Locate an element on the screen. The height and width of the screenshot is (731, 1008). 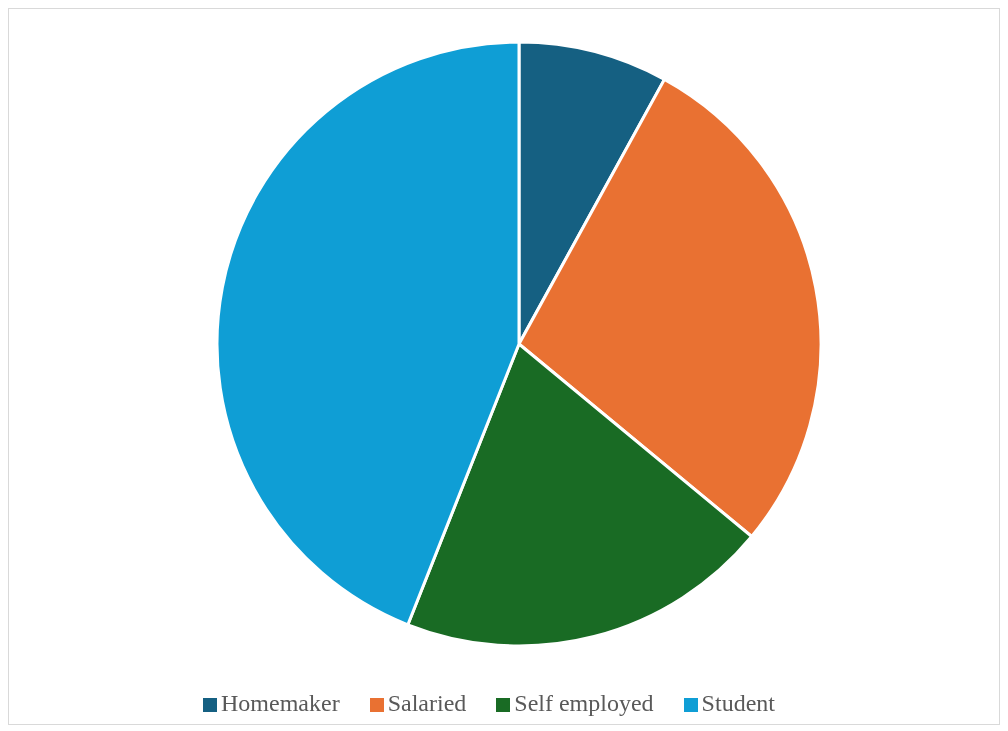
legend-label: Salaried is located at coordinates (427, 703).